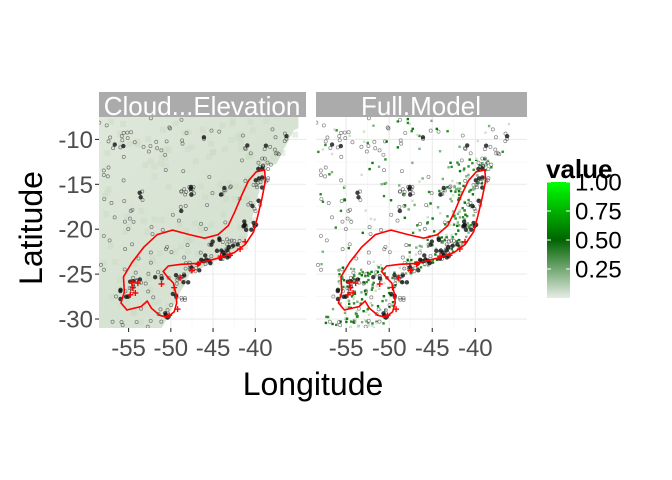  What do you see at coordinates (421, 106) in the screenshot?
I see `strip-label-full-model: Full.Model` at bounding box center [421, 106].